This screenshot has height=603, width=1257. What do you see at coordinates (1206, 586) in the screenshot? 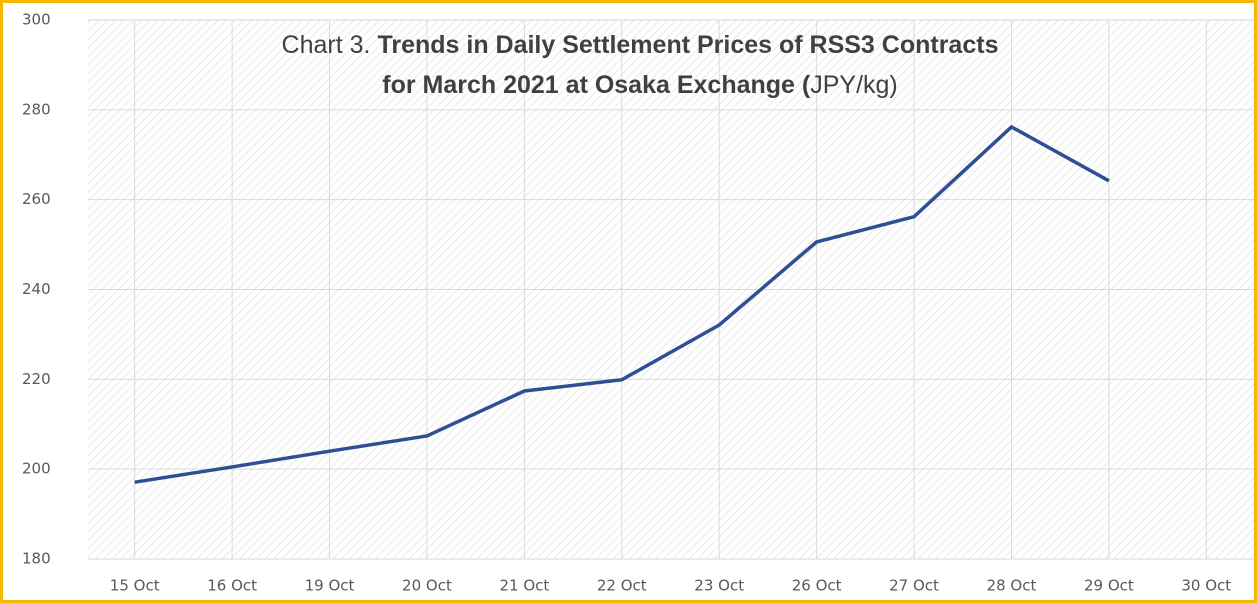
I see `x-tick-label: 30 Oct` at bounding box center [1206, 586].